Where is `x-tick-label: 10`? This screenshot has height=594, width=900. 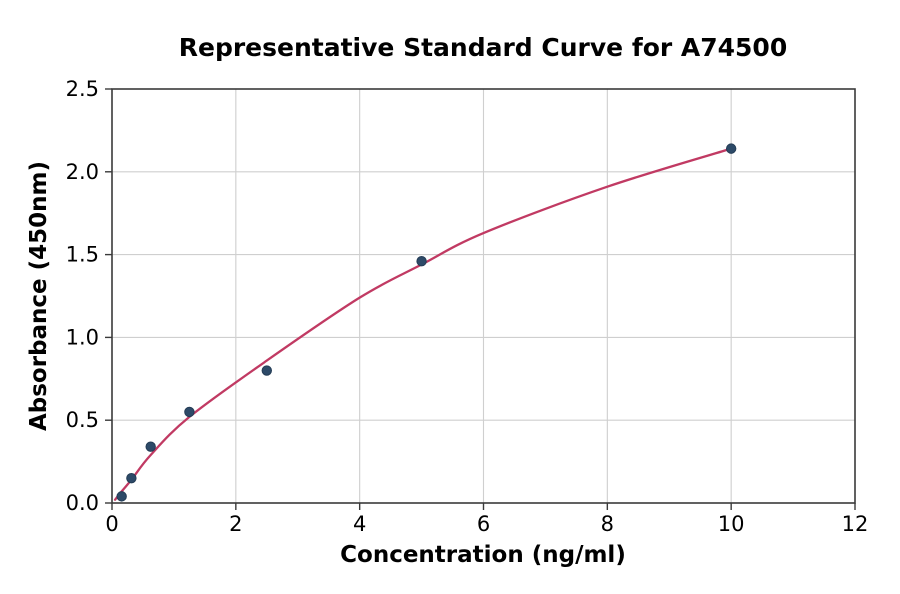 x-tick-label: 10 is located at coordinates (731, 524).